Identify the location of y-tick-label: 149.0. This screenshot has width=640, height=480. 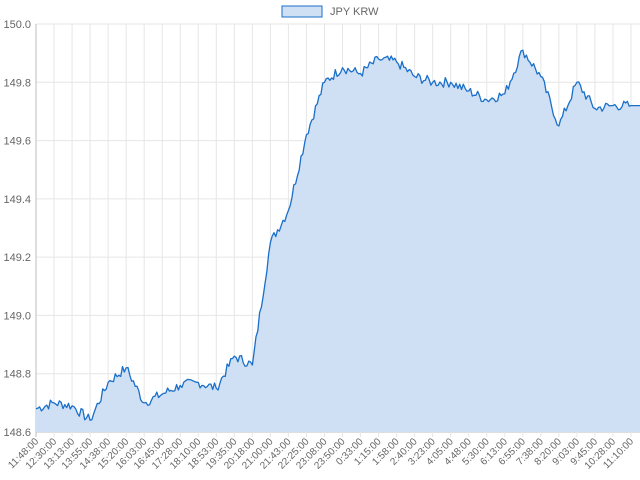
(17, 316).